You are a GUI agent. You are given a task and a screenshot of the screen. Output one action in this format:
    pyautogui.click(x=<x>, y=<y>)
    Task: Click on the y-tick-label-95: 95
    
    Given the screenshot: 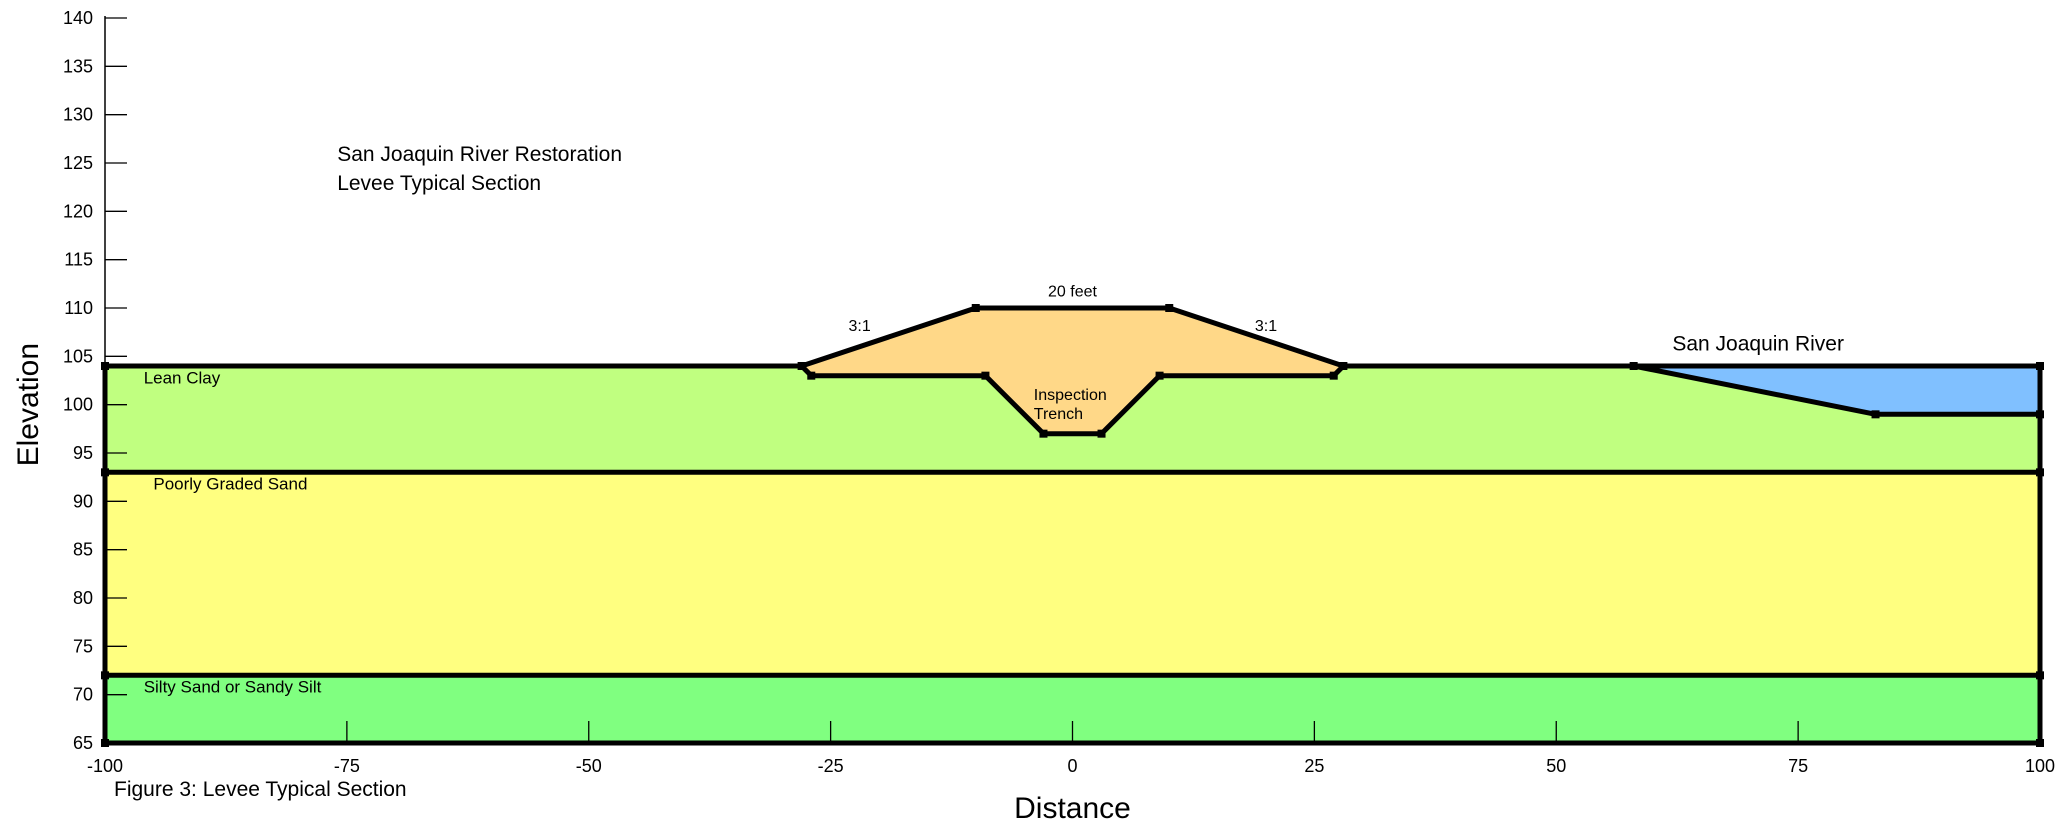 What is the action you would take?
    pyautogui.click(x=83, y=453)
    